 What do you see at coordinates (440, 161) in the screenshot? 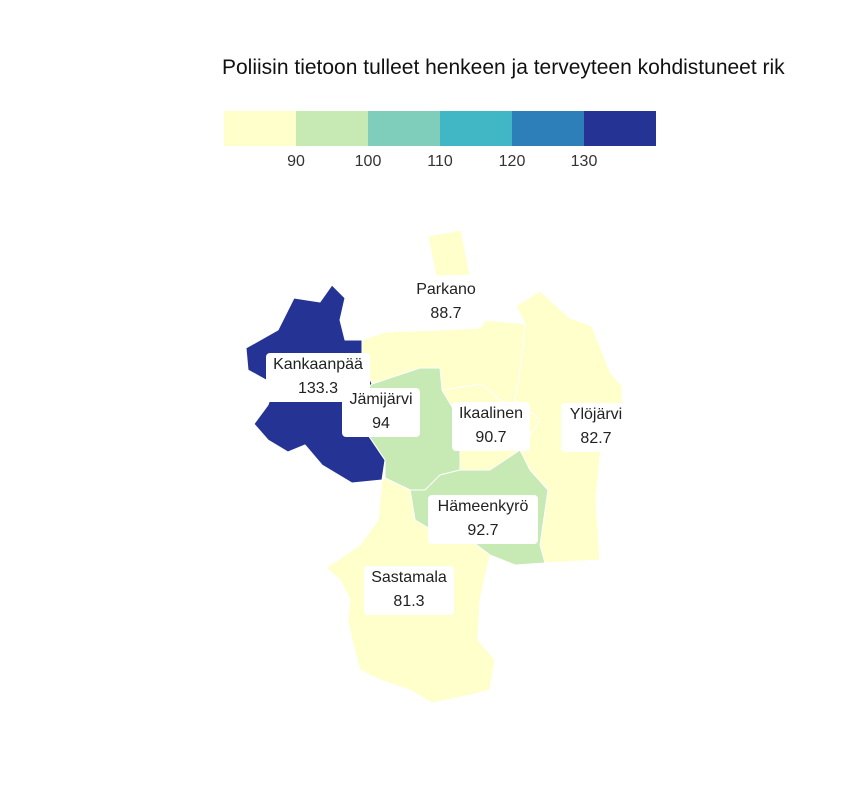
I see `legend-tick-110: 110` at bounding box center [440, 161].